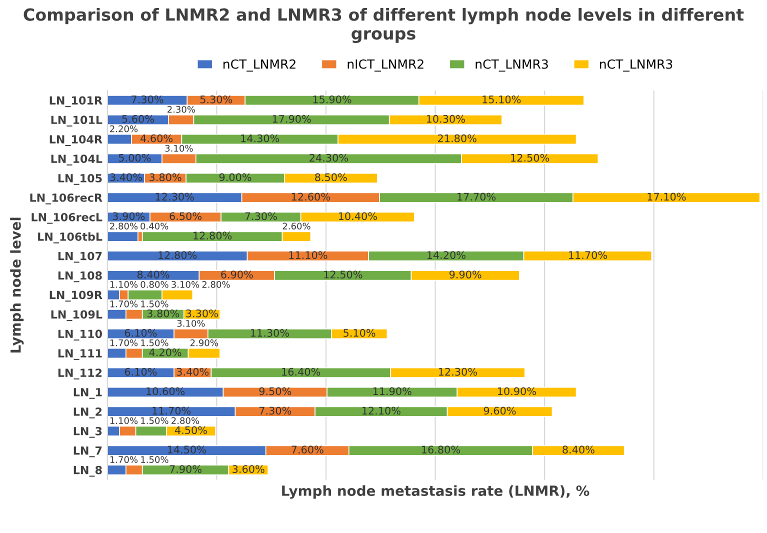 The height and width of the screenshot is (533, 767). Describe the element at coordinates (67, 218) in the screenshot. I see `y-tick-label: LN_106recL` at that location.